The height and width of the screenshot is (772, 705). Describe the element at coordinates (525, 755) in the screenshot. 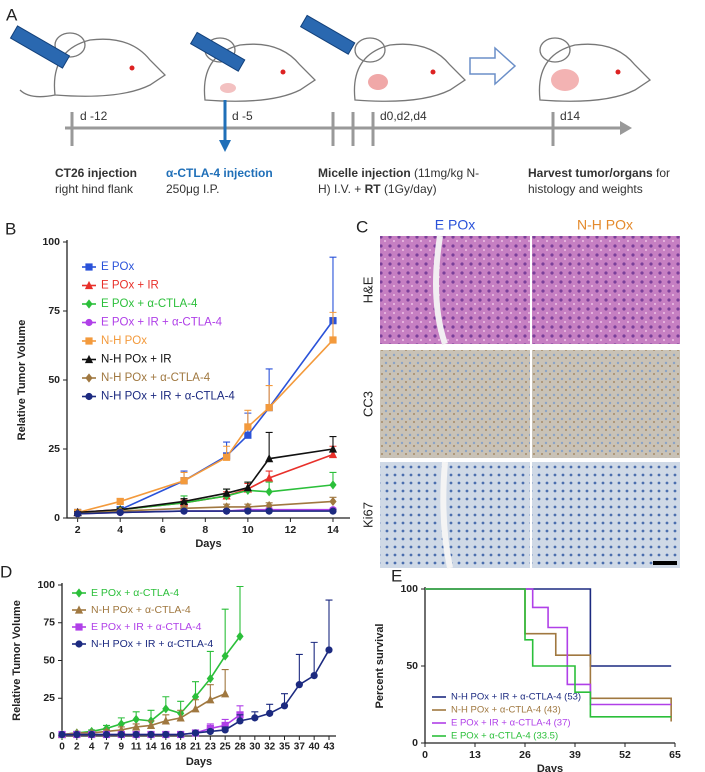

I see `x-tick-label: 26` at that location.